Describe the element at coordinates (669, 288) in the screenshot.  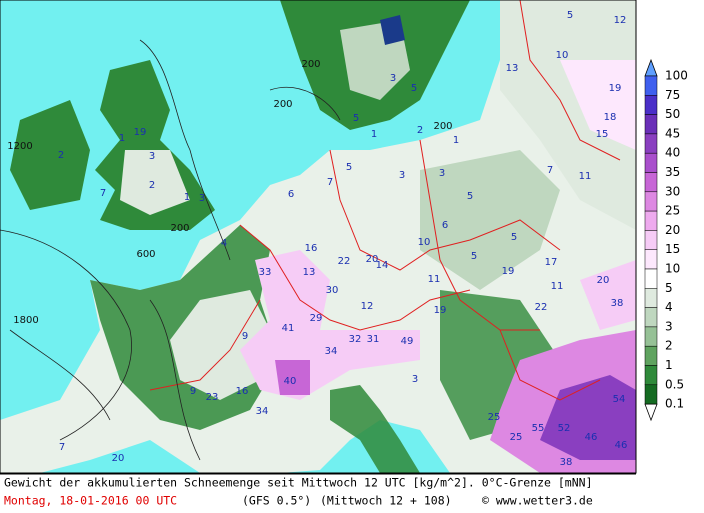
I see `legend-label: 5` at that location.